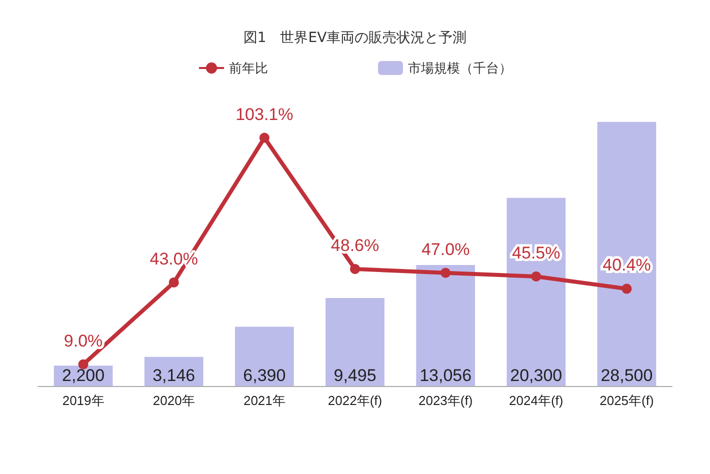 The image size is (710, 474). What do you see at coordinates (445, 400) in the screenshot?
I see `x-tick-label: 2023年(f)` at bounding box center [445, 400].